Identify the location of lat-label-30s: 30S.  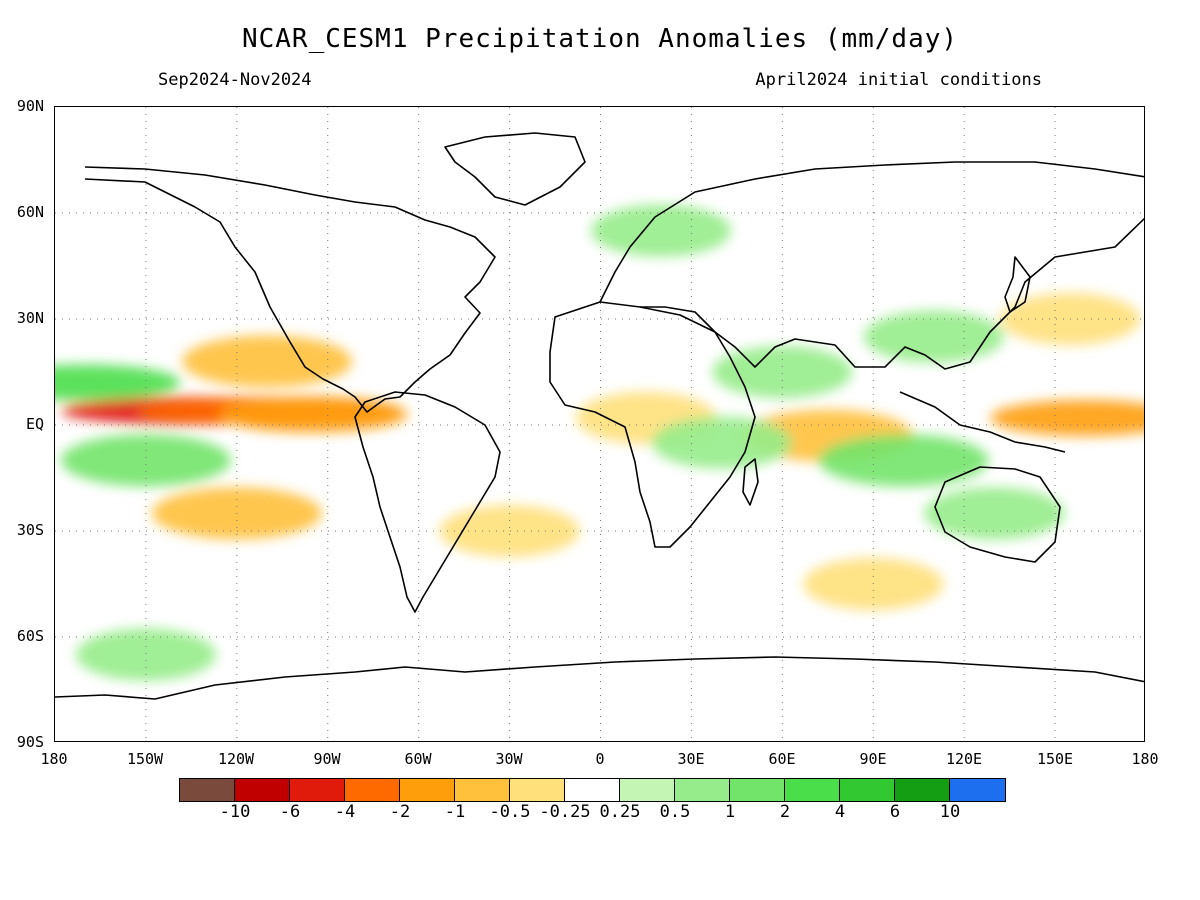
(30, 530).